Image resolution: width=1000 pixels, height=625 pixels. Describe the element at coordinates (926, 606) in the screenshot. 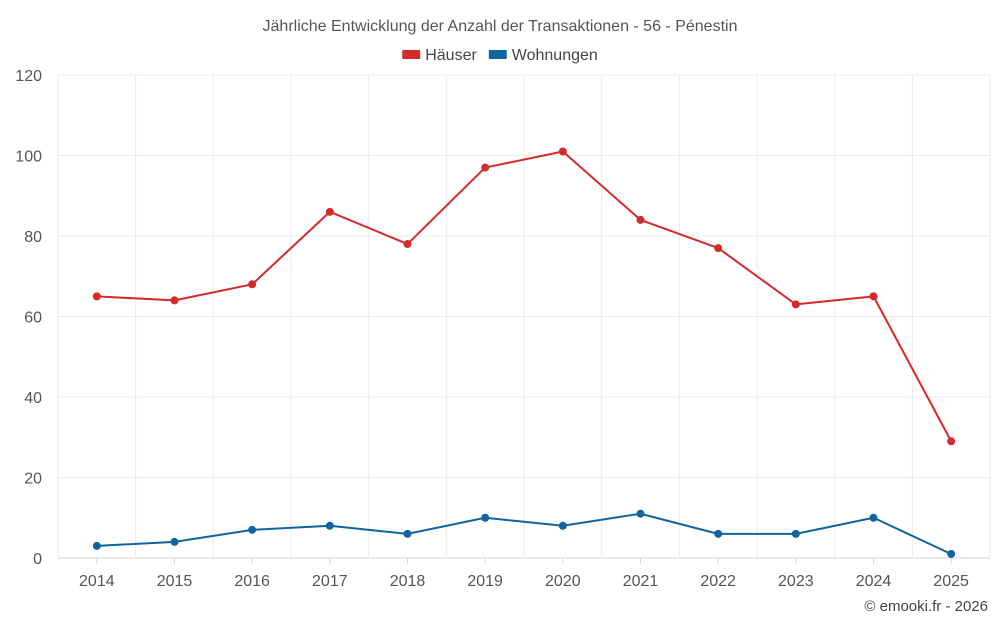

I see `copyright-credit: © emooki.fr - 2026` at that location.